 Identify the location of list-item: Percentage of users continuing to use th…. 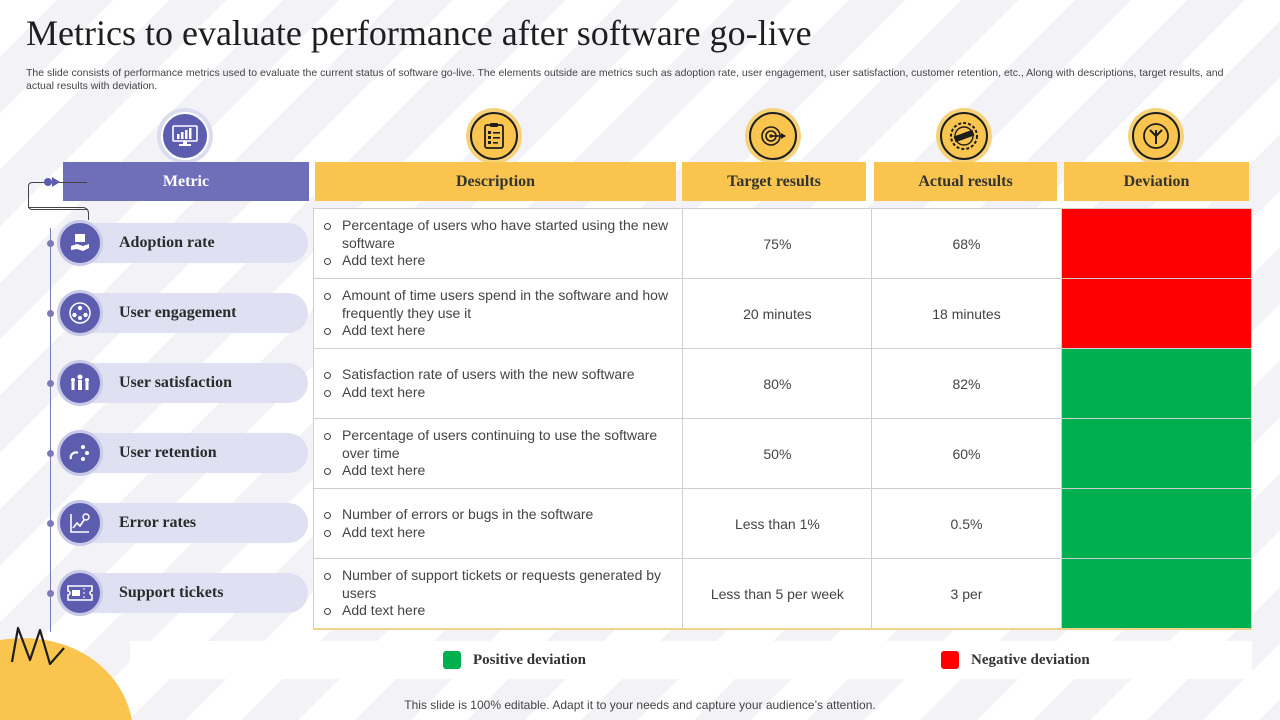
(502, 444).